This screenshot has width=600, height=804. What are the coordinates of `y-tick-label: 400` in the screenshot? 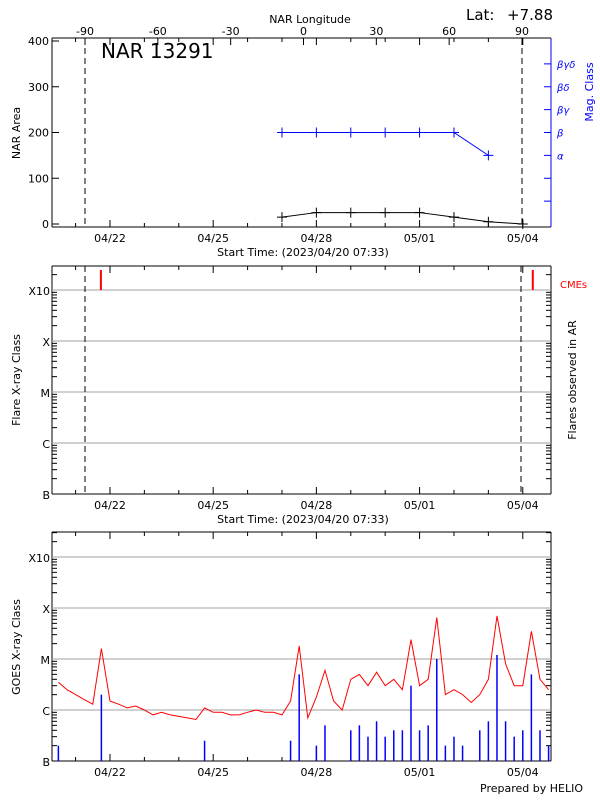 It's located at (38, 41).